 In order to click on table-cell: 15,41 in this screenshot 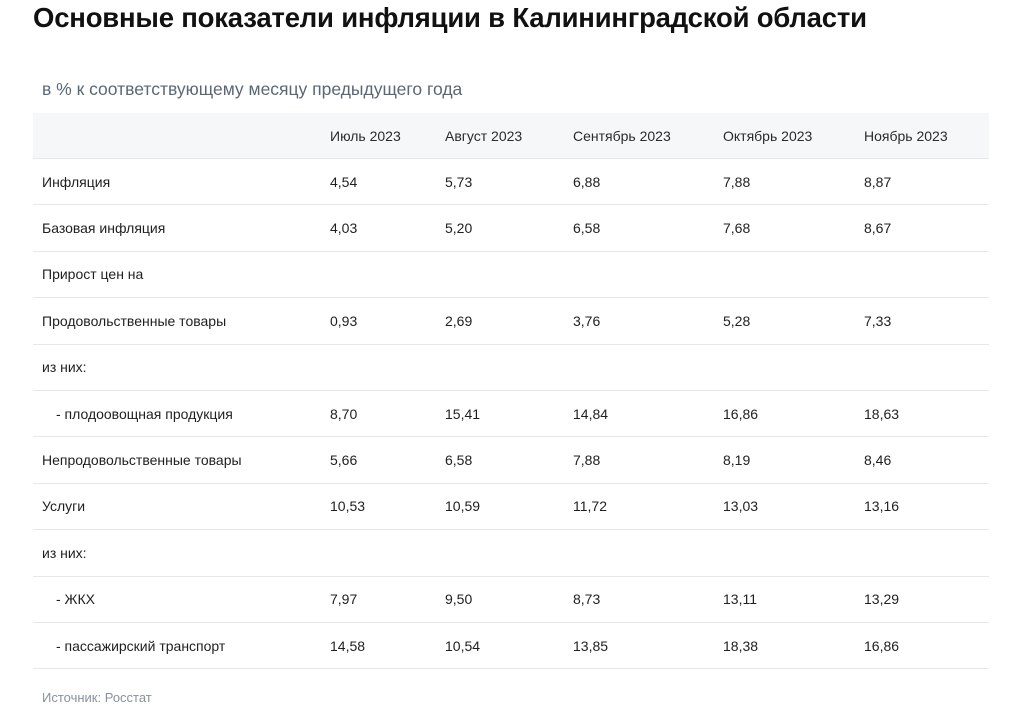, I will do `click(463, 413)`.